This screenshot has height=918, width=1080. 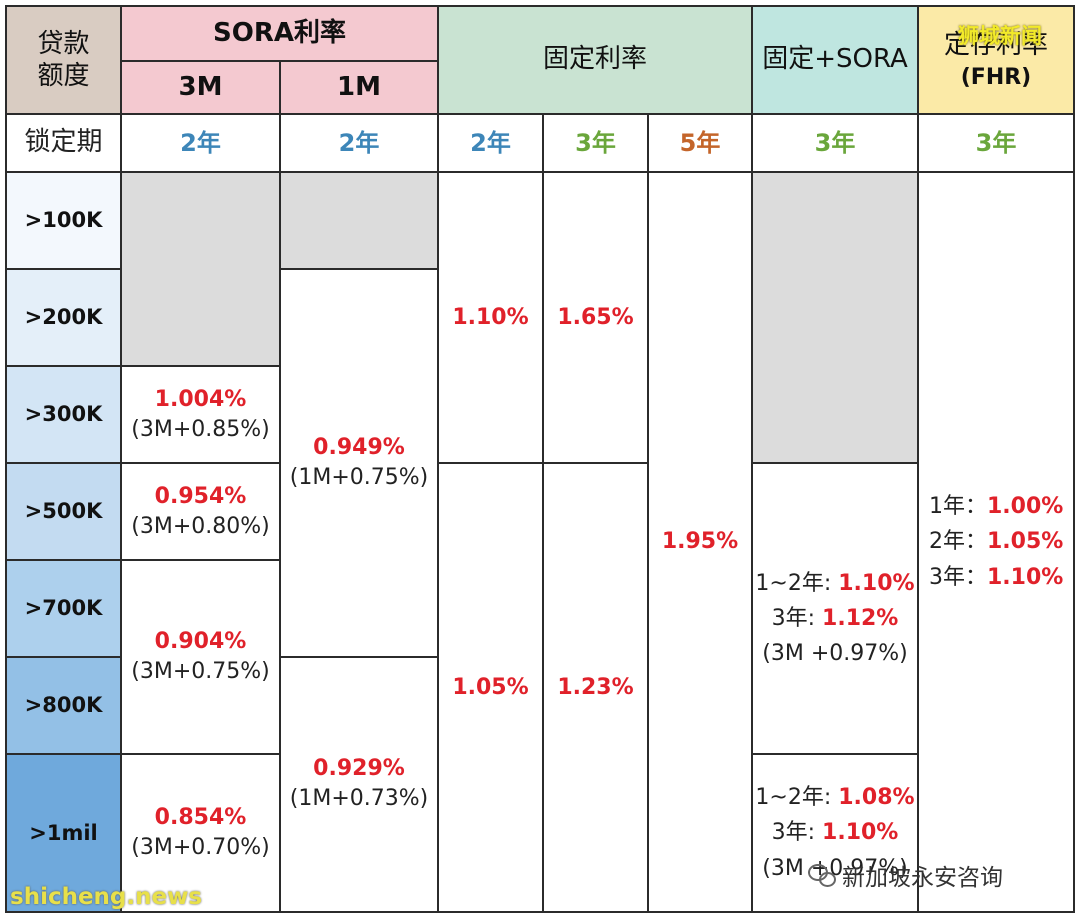 I want to click on lock-period-label: 锁定期, so click(x=63, y=143).